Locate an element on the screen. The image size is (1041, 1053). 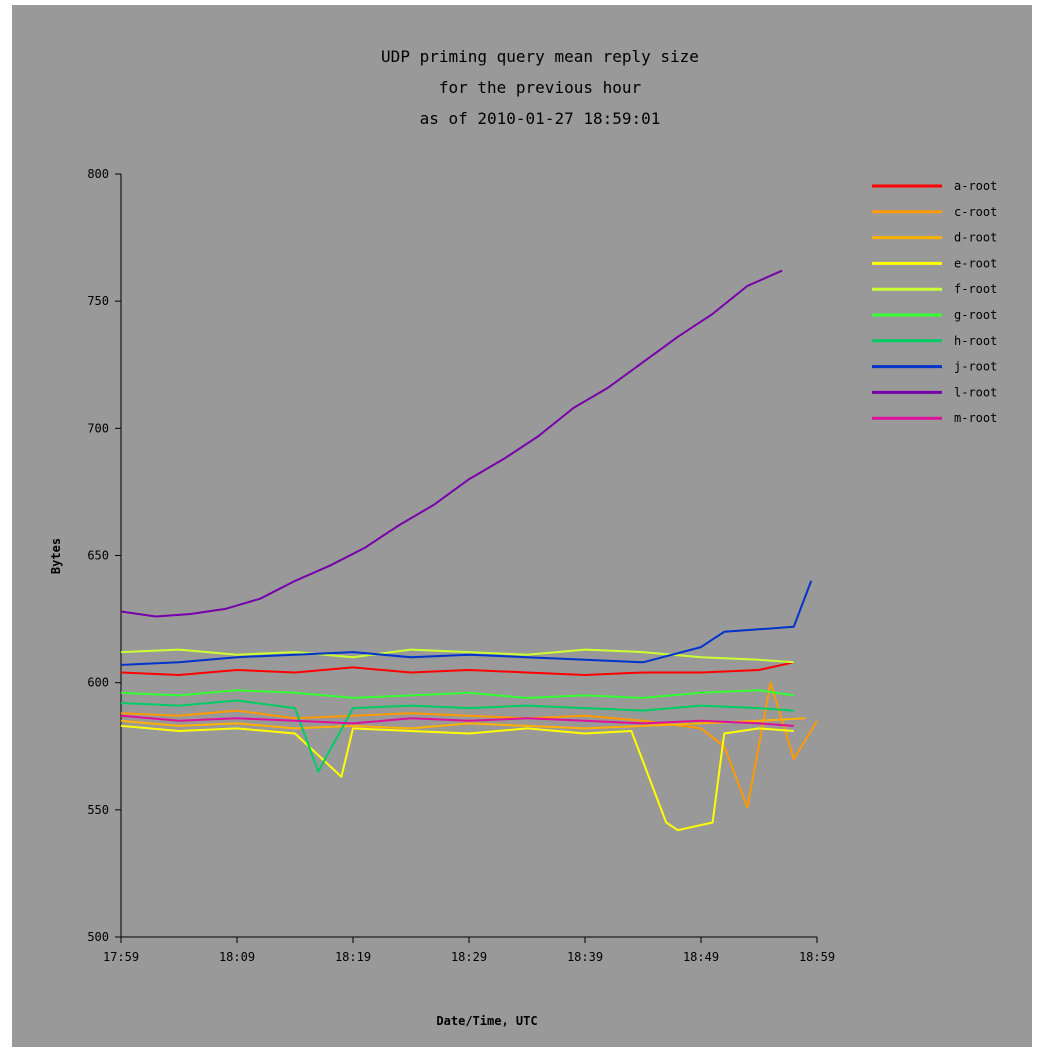
legend-label-h-root: h-root is located at coordinates (975, 341).